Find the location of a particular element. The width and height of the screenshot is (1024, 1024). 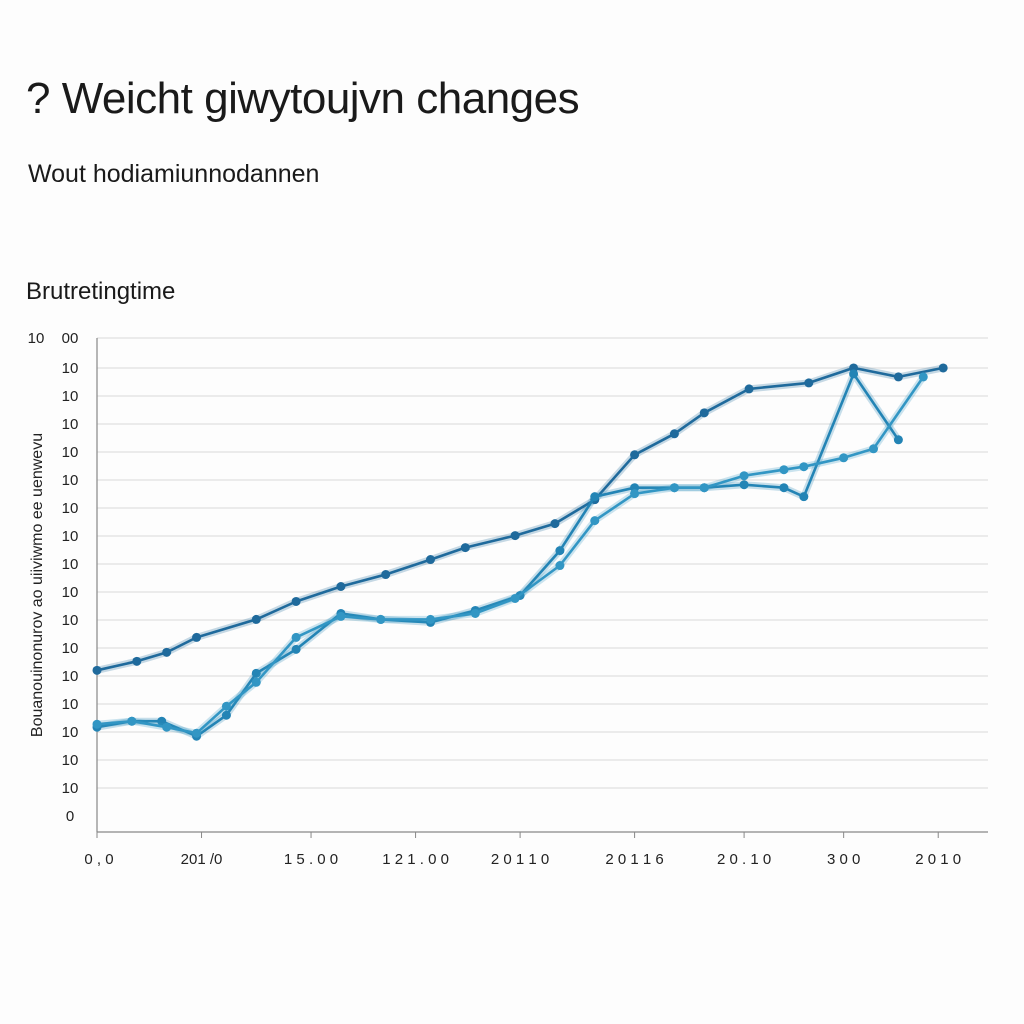

x-tick-label: 1 5 . 0 0 is located at coordinates (311, 859).